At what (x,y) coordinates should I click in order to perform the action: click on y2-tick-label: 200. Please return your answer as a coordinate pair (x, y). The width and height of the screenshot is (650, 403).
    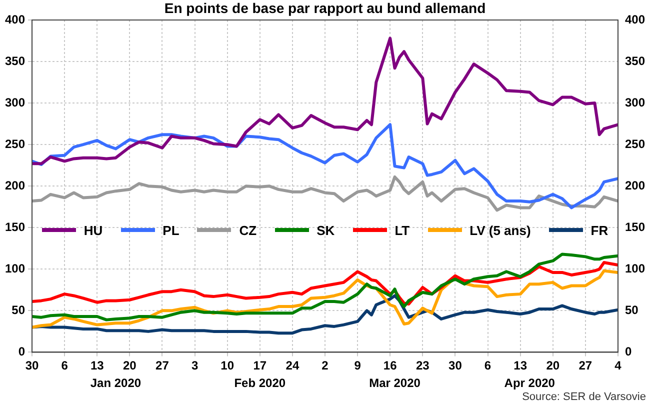
    Looking at the image, I should click on (635, 185).